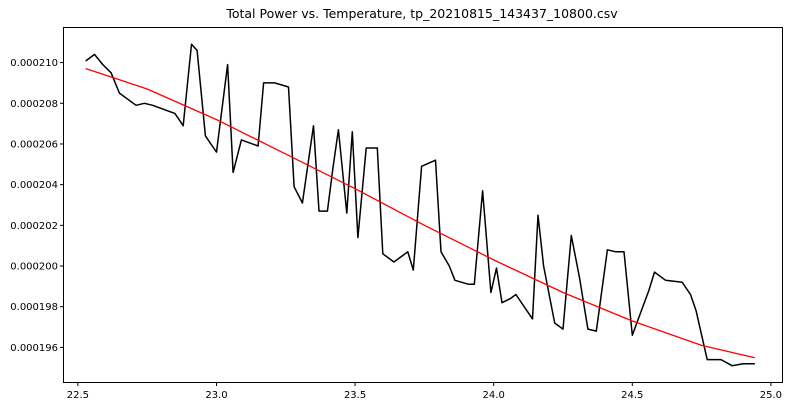  Describe the element at coordinates (34, 63) in the screenshot. I see `y-tick-label: 0.000210` at that location.